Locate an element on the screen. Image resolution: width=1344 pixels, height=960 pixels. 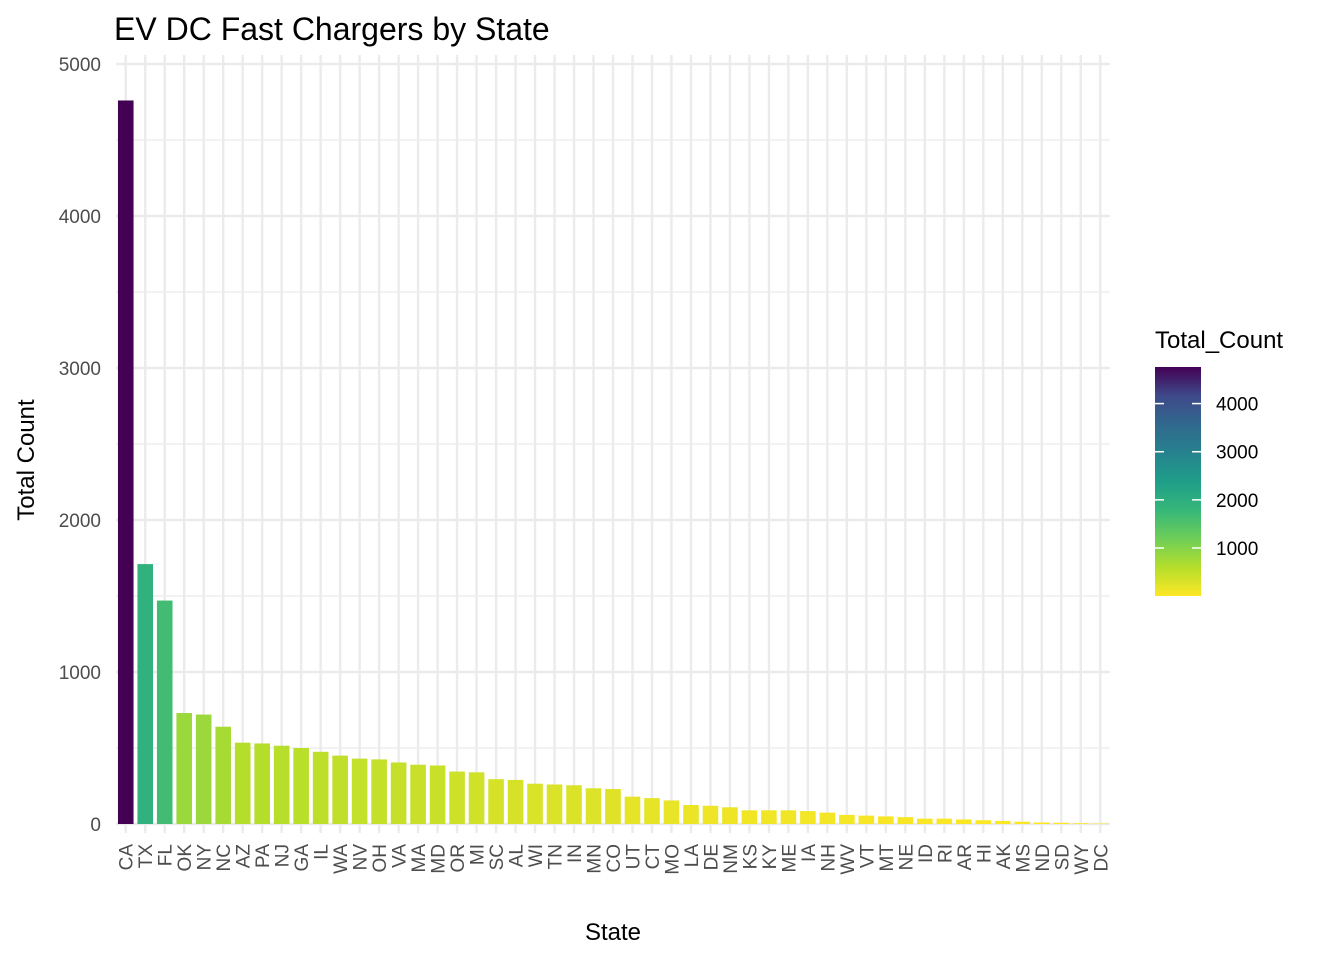
x-tick-label: UT is located at coordinates (633, 857).